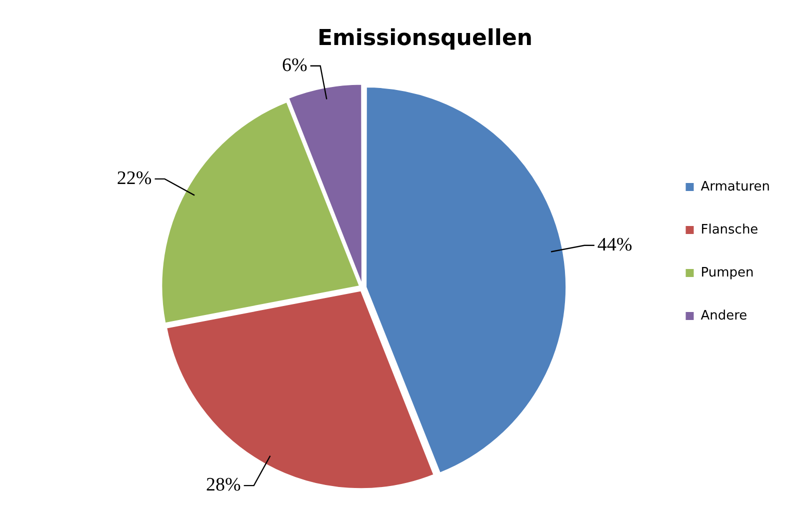 This screenshot has height=523, width=800. What do you see at coordinates (224, 485) in the screenshot?
I see `data-label: 28%` at bounding box center [224, 485].